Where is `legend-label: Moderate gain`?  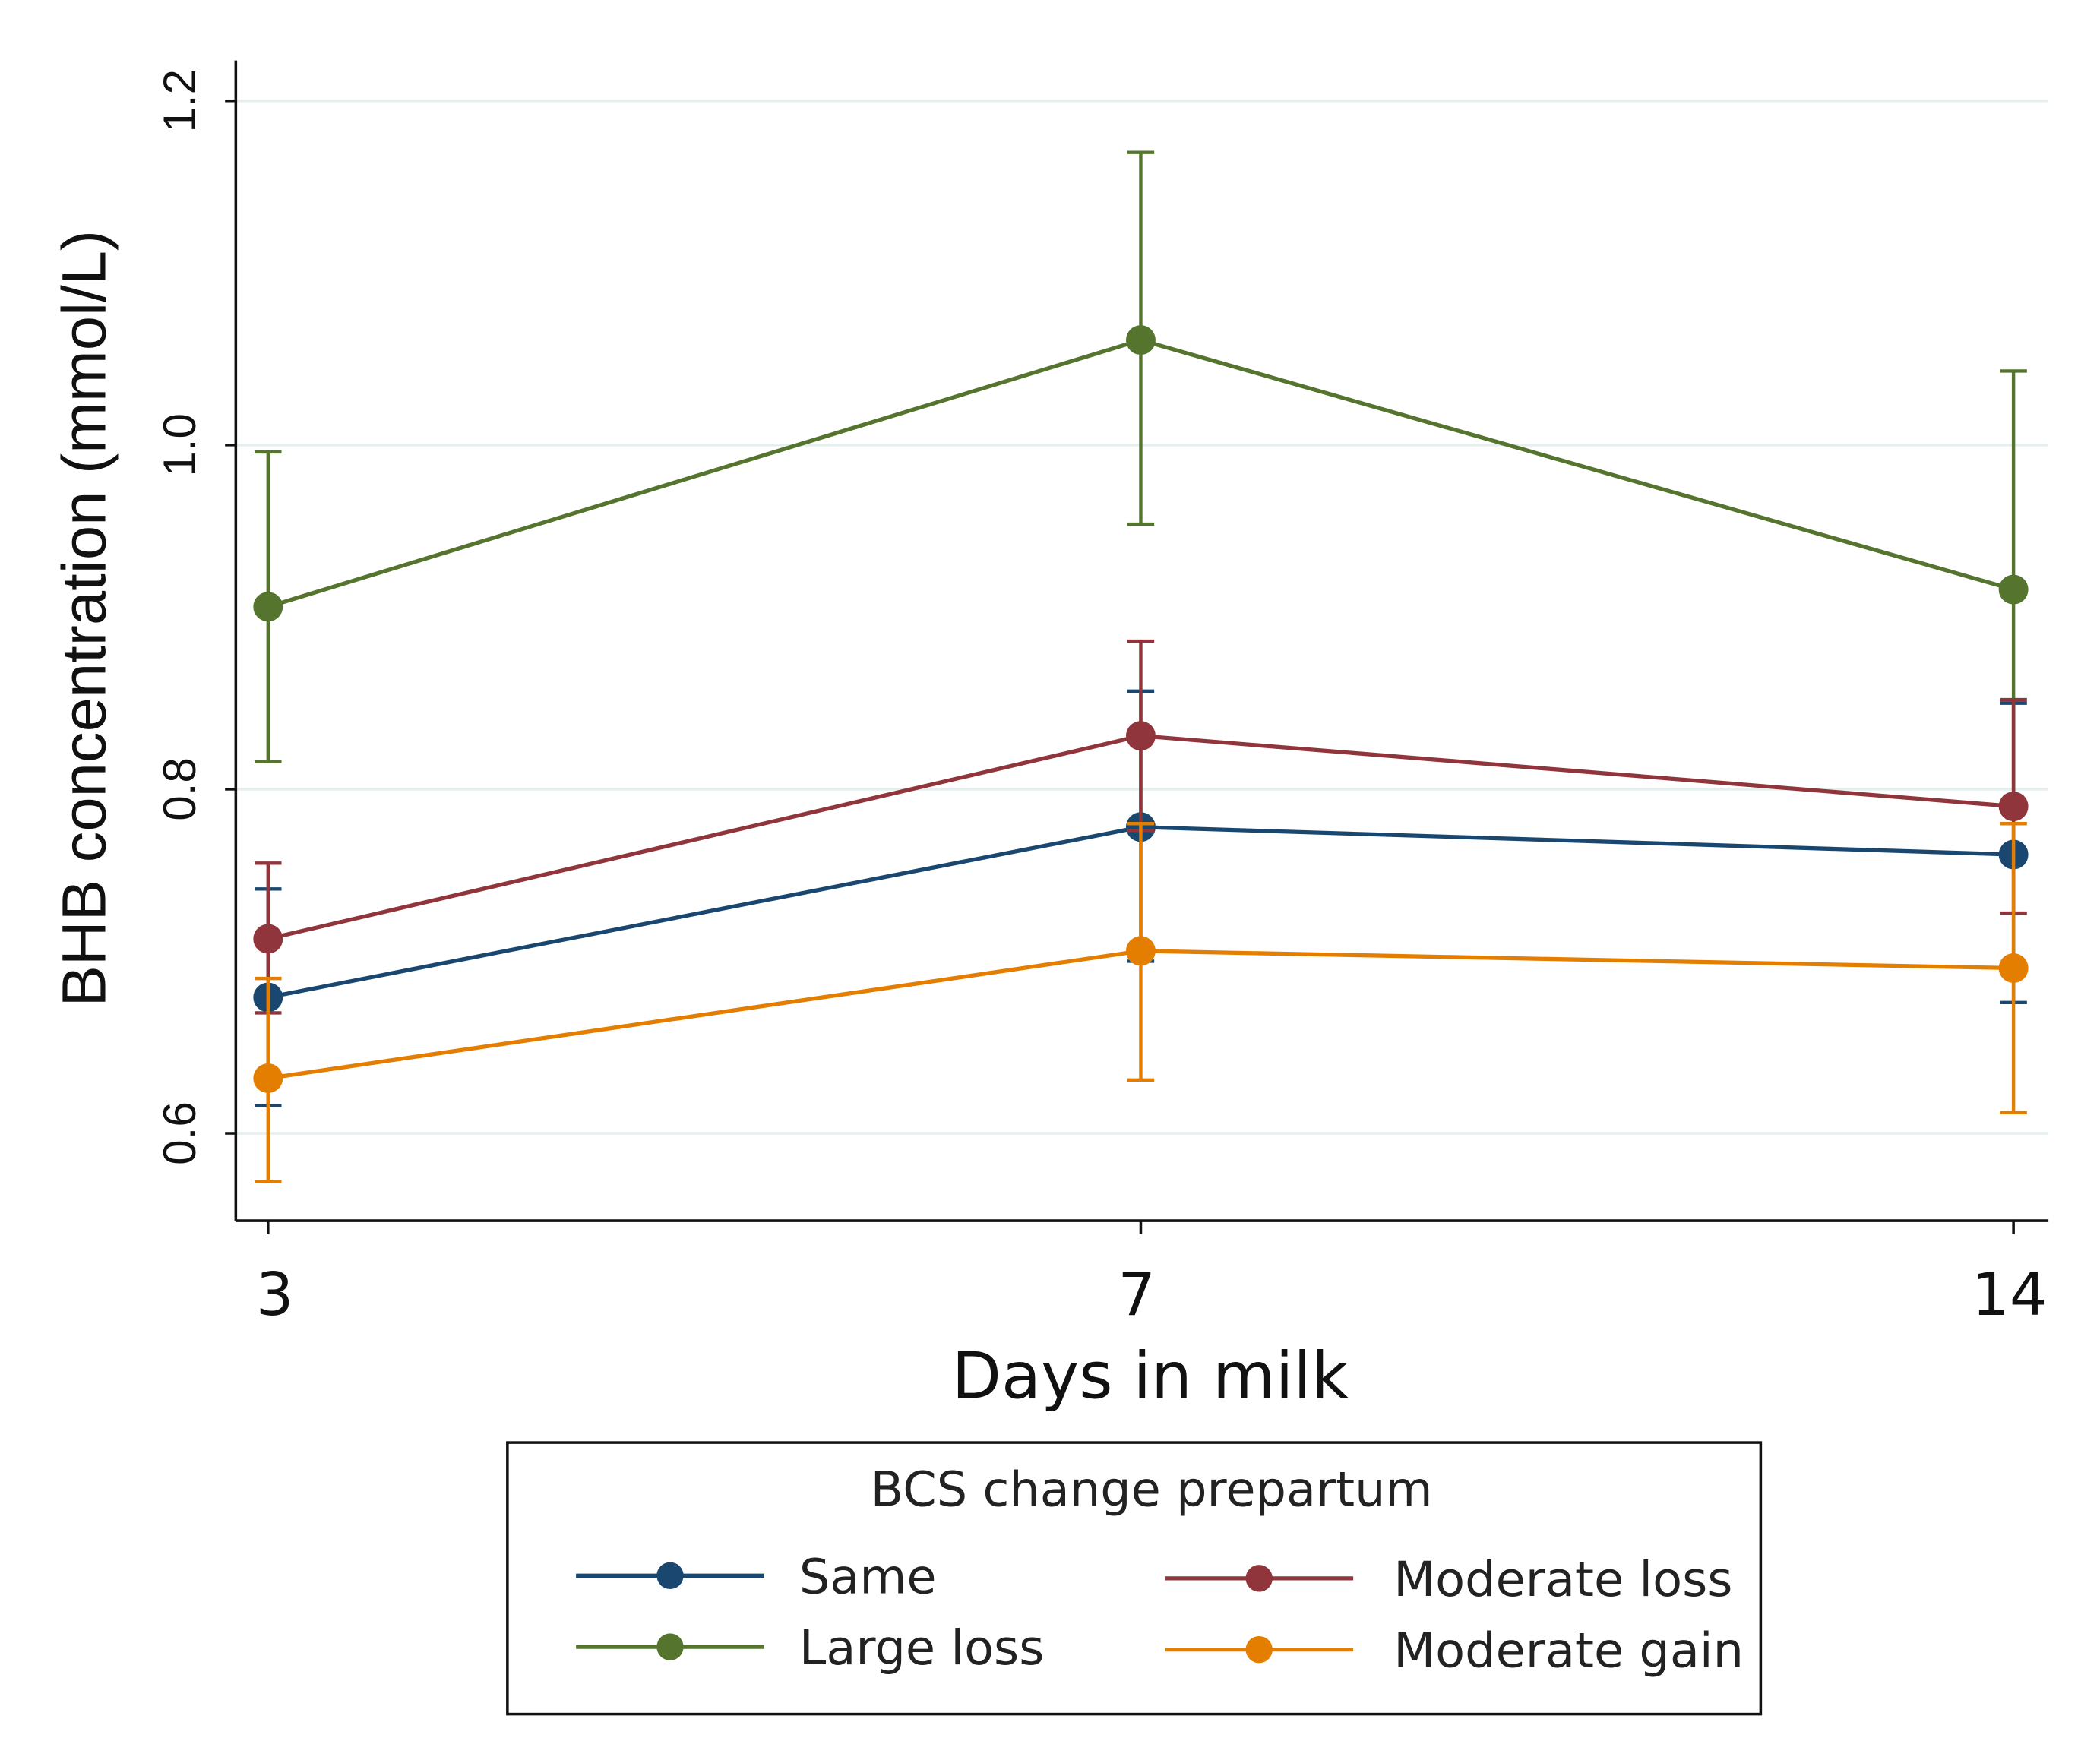
legend-label: Moderate gain is located at coordinates (1568, 1651).